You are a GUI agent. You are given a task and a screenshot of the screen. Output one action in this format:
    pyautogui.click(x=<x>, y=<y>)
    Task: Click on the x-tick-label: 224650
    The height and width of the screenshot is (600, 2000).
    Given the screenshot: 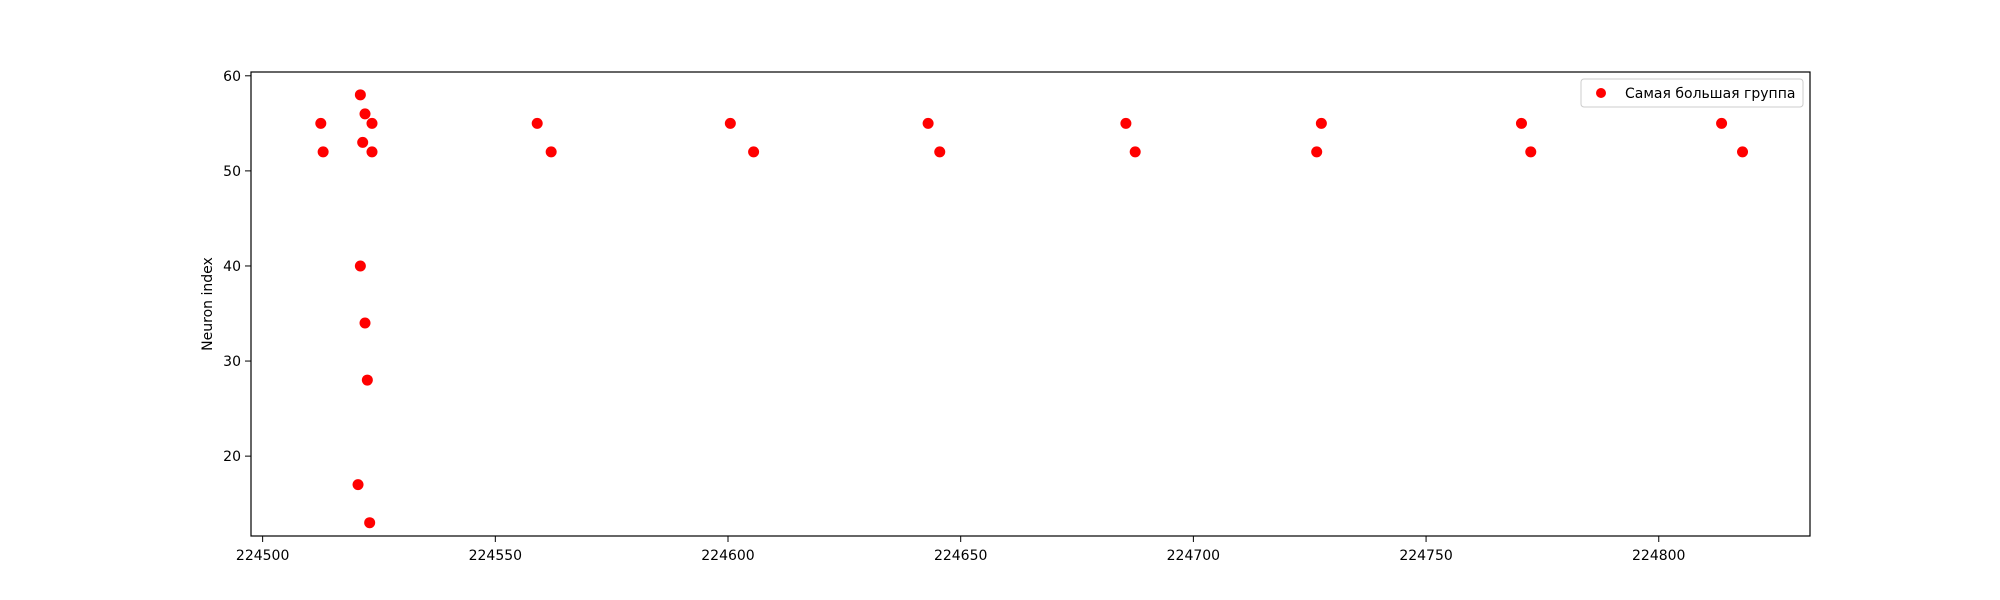 What is the action you would take?
    pyautogui.click(x=960, y=556)
    